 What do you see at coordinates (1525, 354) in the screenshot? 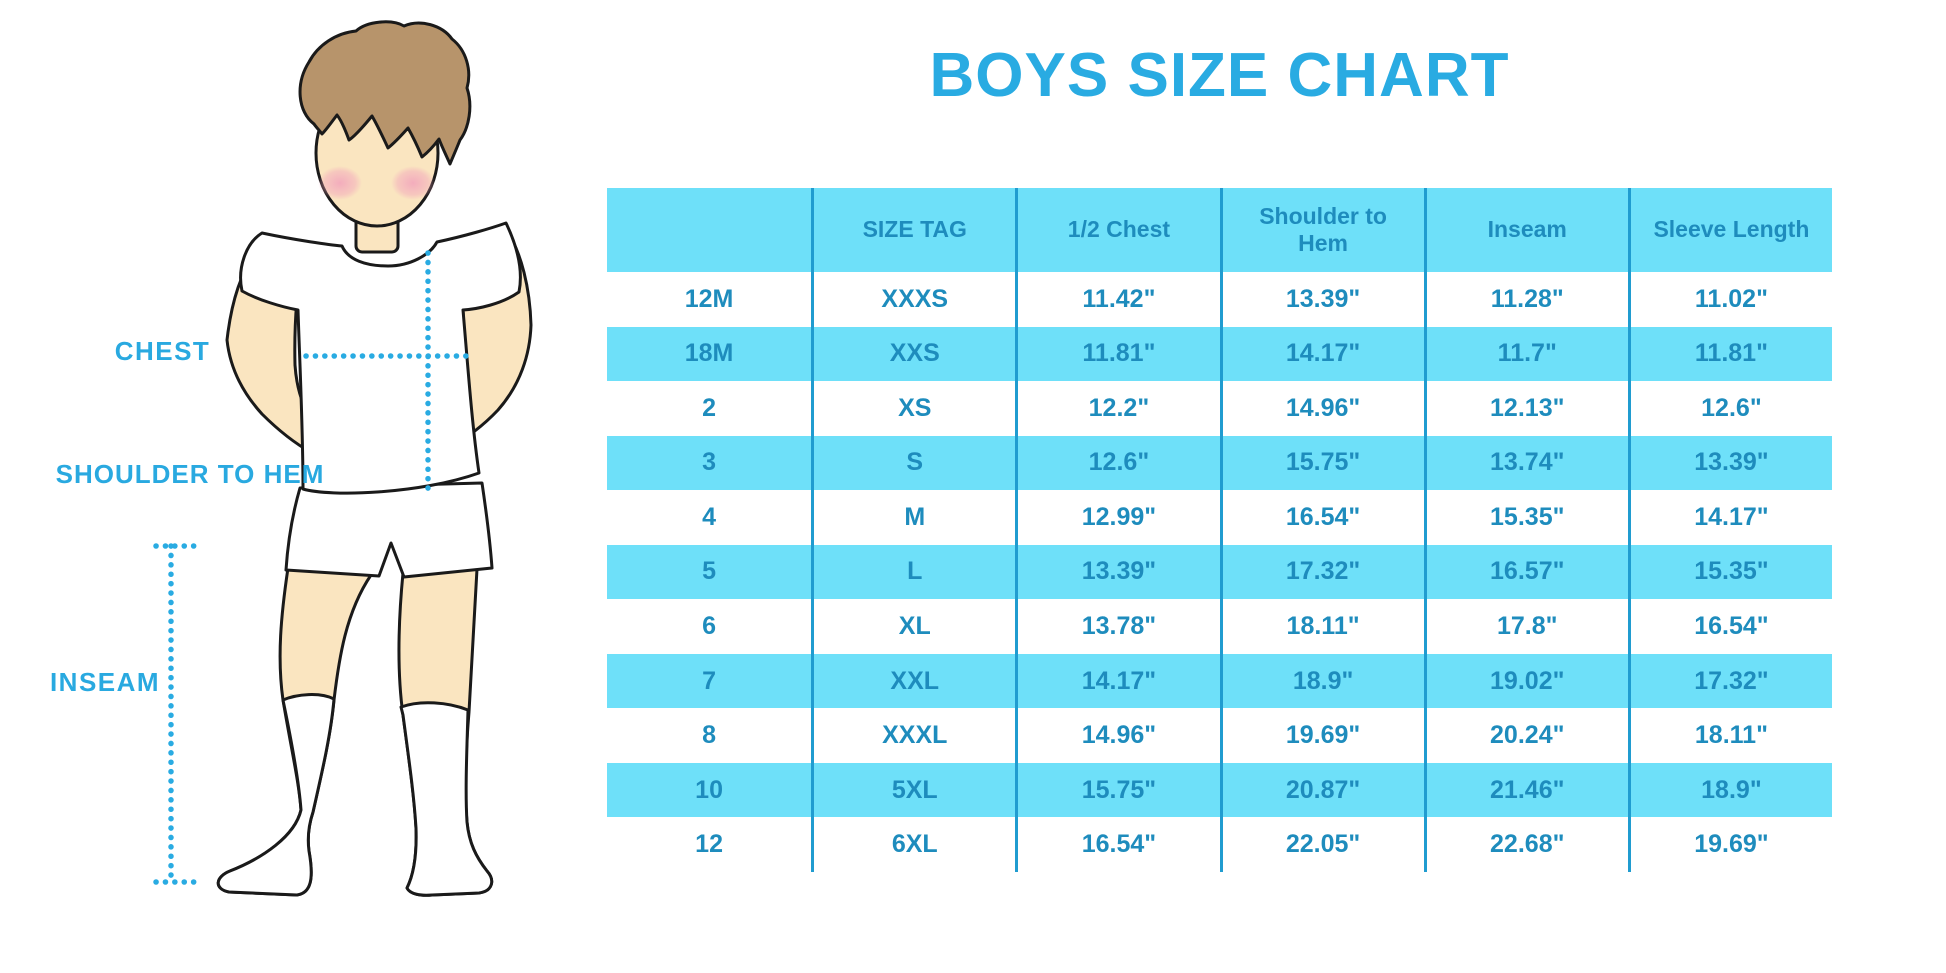
I see `table-cell: 11.7"` at bounding box center [1525, 354].